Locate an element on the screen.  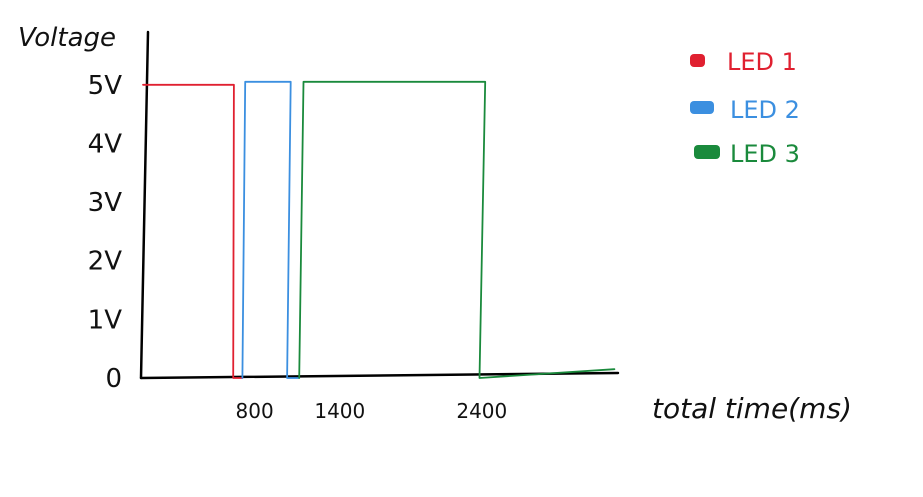
y-tick-label: 2V is located at coordinates (105, 262).